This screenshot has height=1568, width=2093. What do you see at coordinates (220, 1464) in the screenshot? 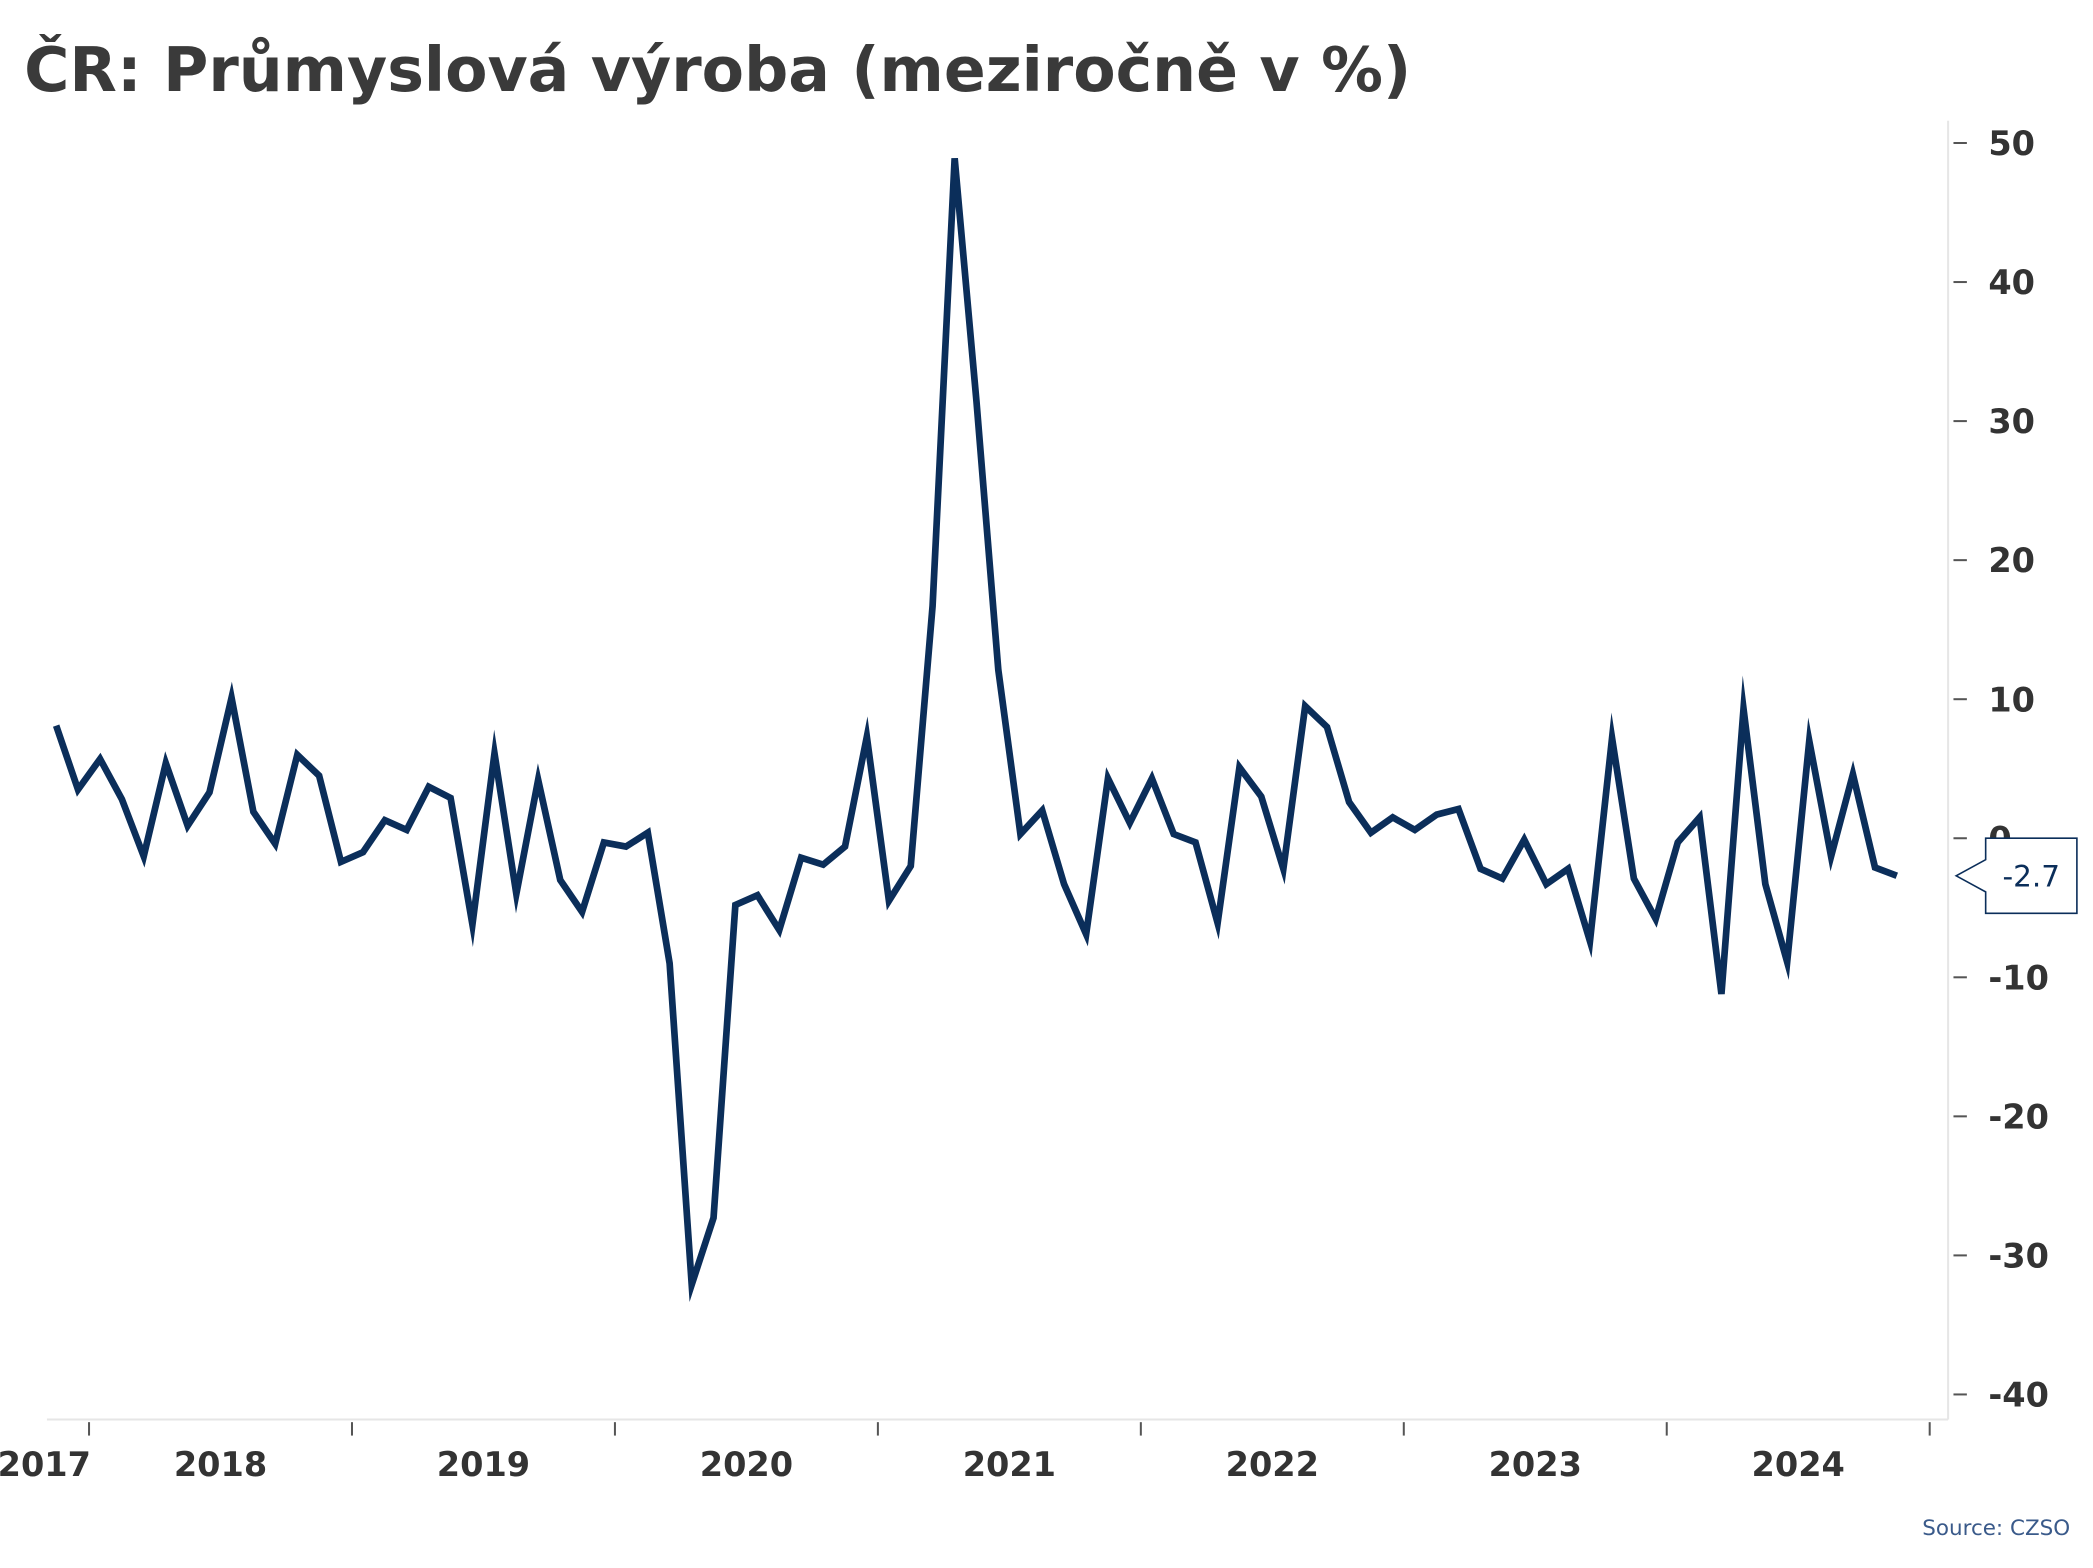
I see `x-tick-label: 2018` at bounding box center [220, 1464].